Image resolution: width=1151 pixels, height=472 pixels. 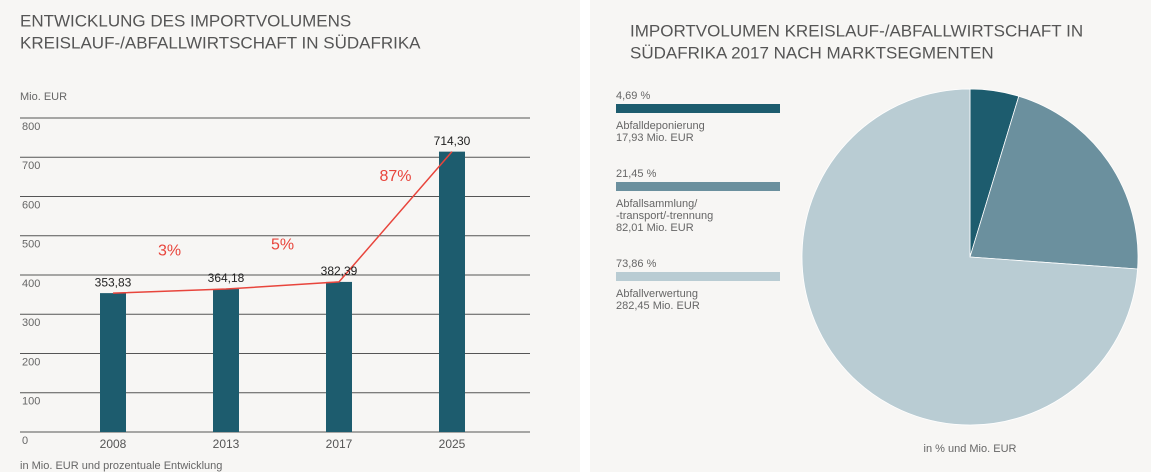 I want to click on y-tick-label: 0, so click(x=25, y=441).